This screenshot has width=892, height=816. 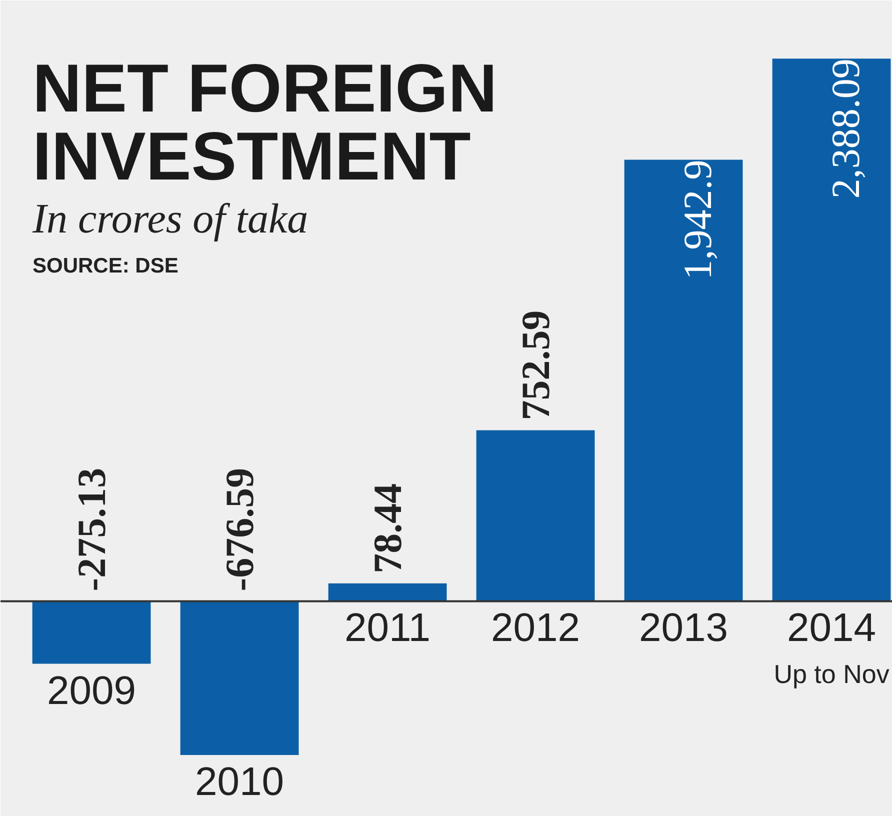 What do you see at coordinates (831, 628) in the screenshot?
I see `x-tick-label: 2014` at bounding box center [831, 628].